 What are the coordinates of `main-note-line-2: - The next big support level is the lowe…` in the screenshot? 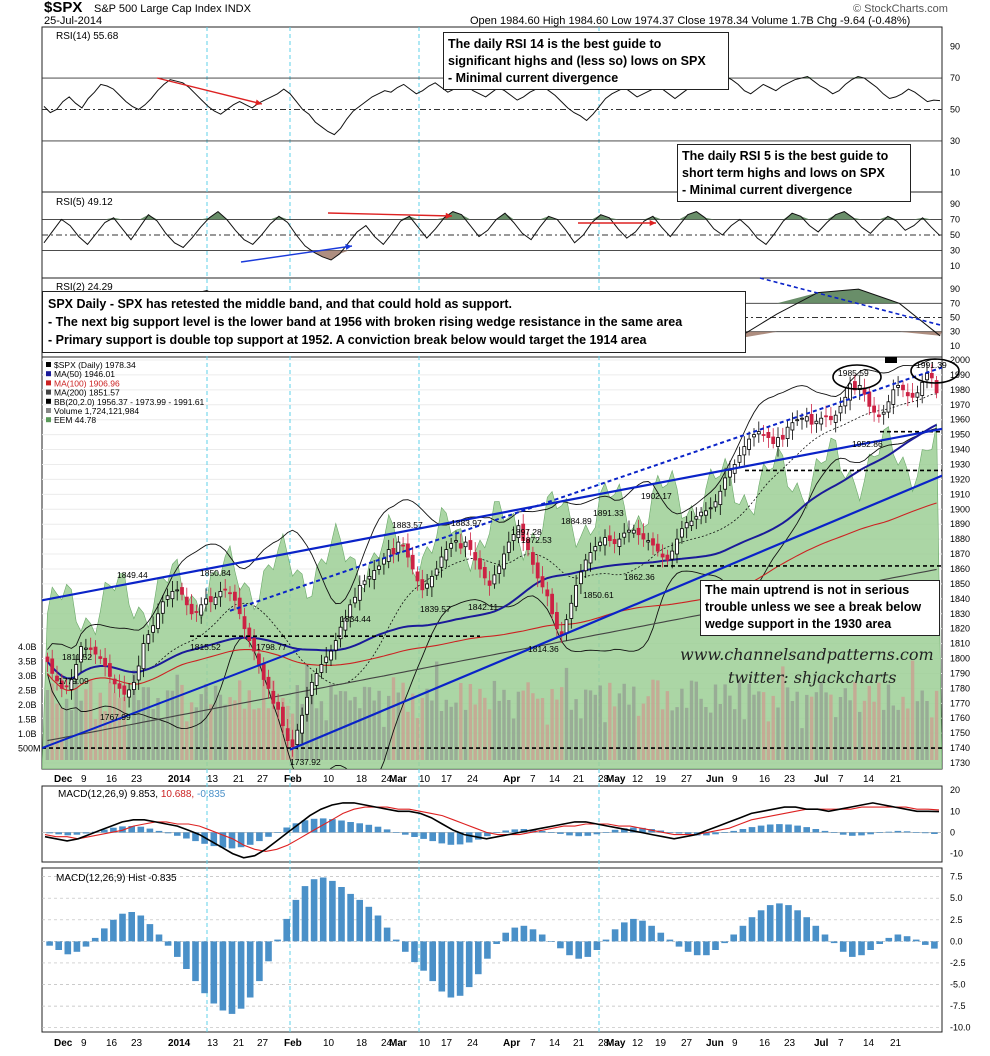 It's located at (365, 322).